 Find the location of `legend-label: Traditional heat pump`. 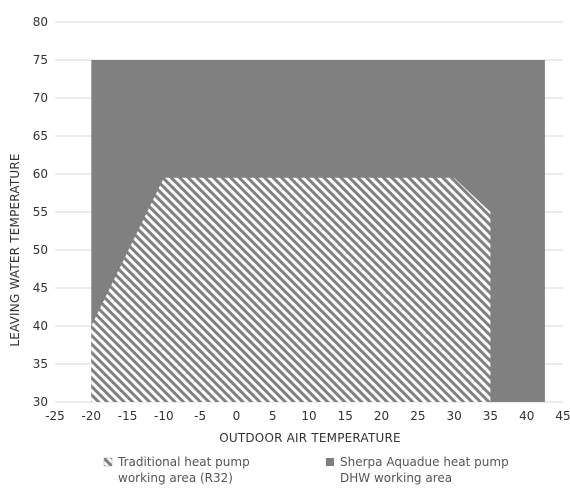

legend-label: Traditional heat pump is located at coordinates (183, 462).